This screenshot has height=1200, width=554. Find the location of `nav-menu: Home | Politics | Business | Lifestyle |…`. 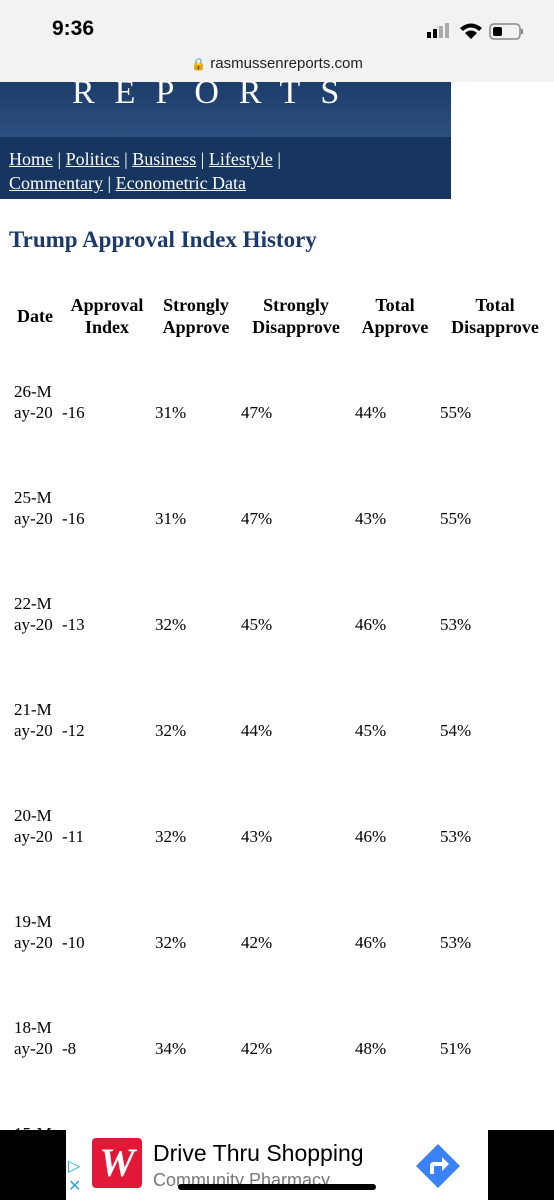

nav-menu: Home | Politics | Business | Lifestyle |… is located at coordinates (145, 171).